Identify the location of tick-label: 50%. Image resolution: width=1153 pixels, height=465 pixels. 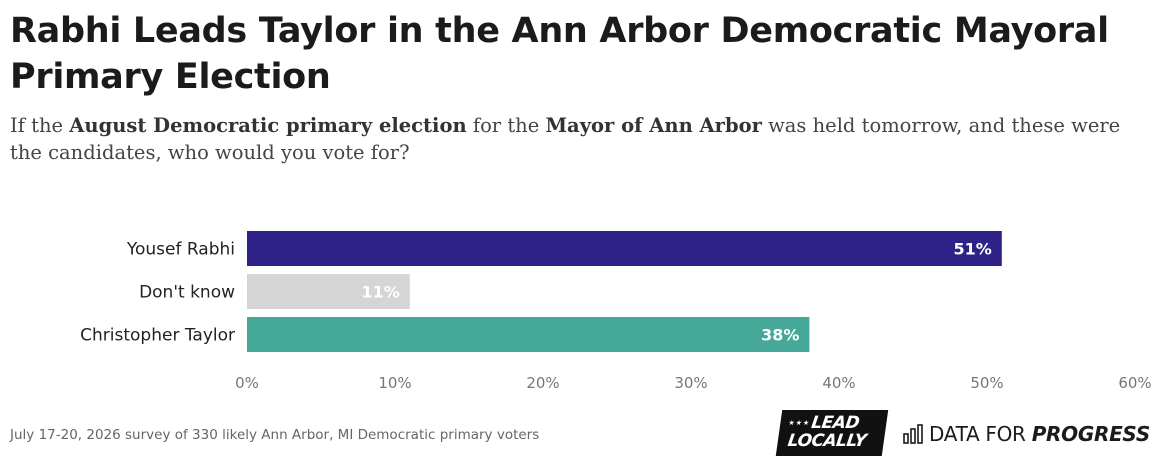
(986, 383).